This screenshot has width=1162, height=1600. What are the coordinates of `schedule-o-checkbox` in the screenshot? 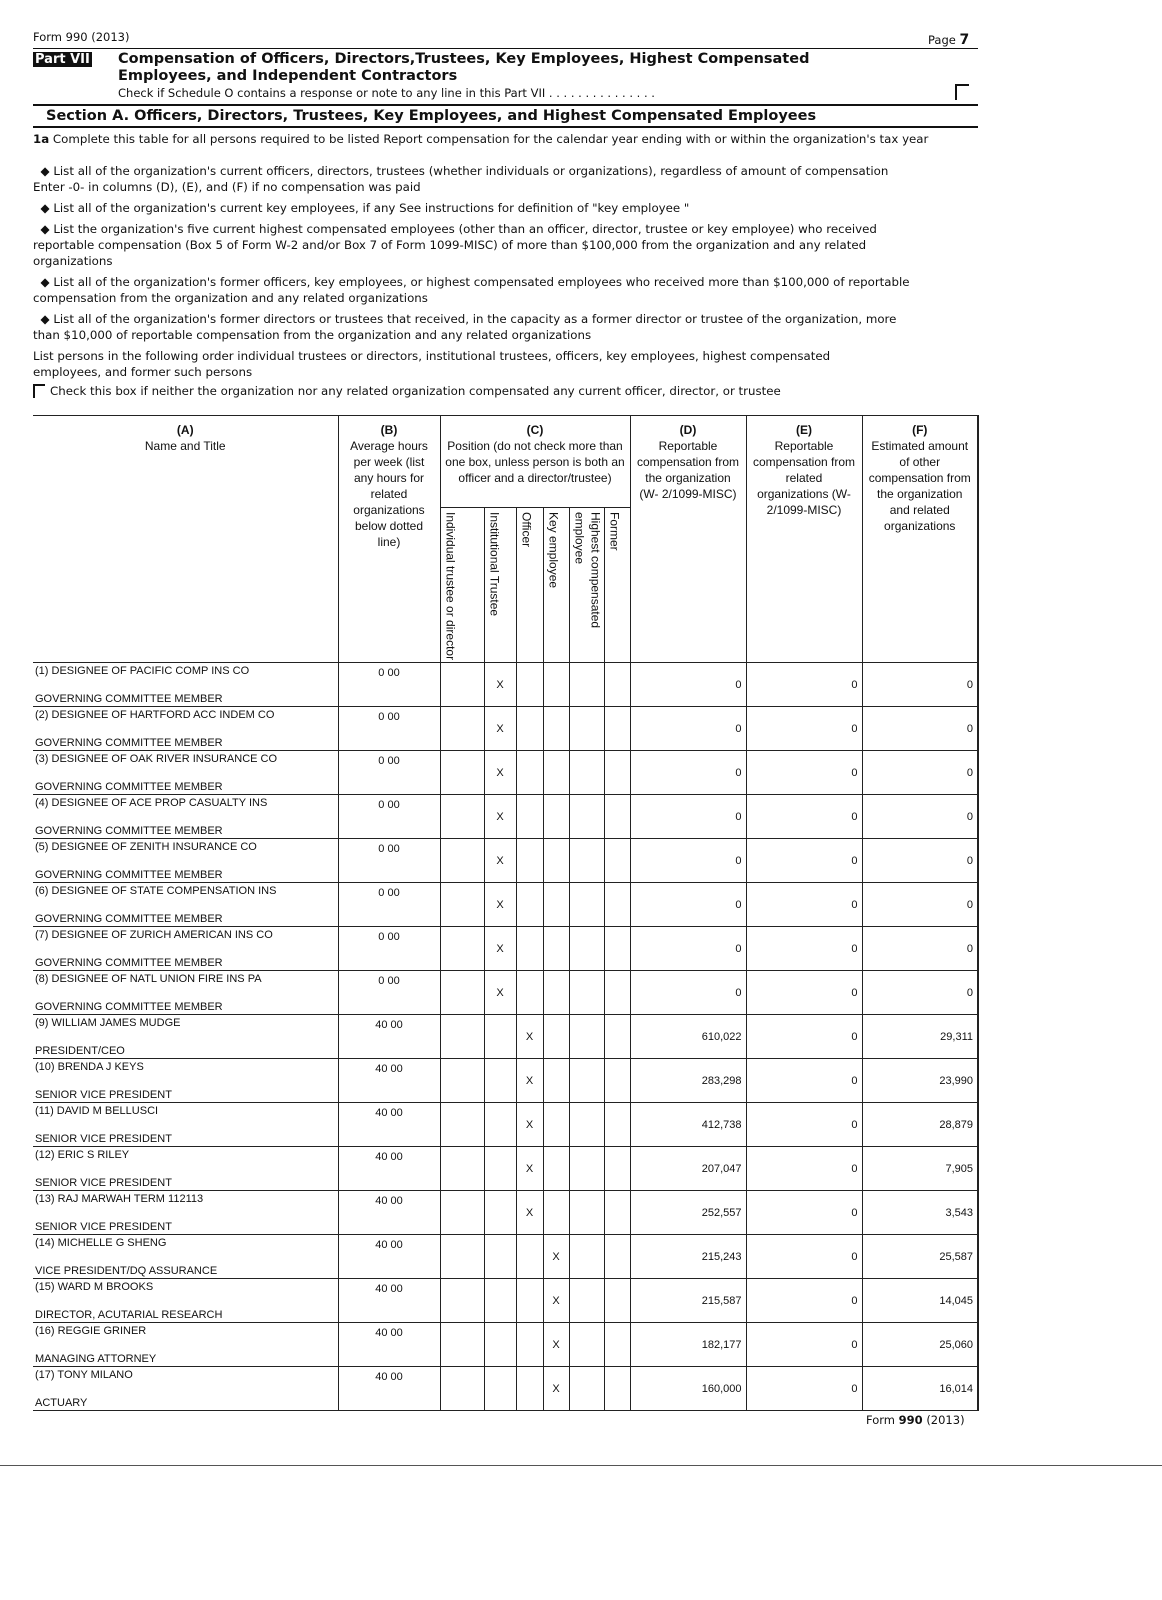 It's located at (962, 92).